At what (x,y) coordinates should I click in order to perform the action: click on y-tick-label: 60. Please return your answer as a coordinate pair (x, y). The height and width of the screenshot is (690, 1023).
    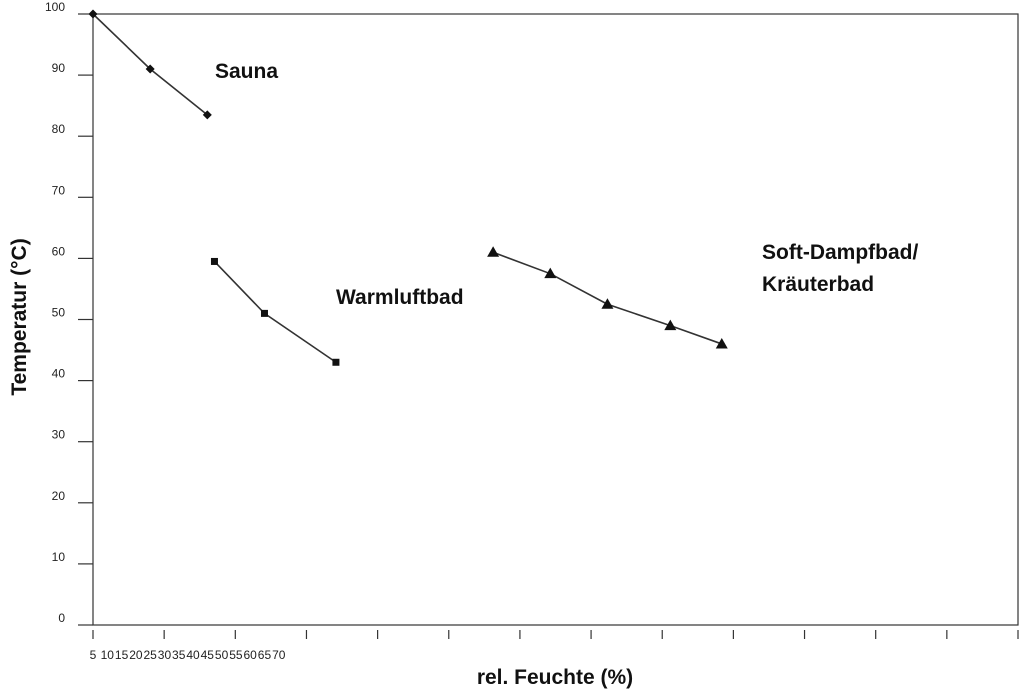
    Looking at the image, I should click on (59, 251).